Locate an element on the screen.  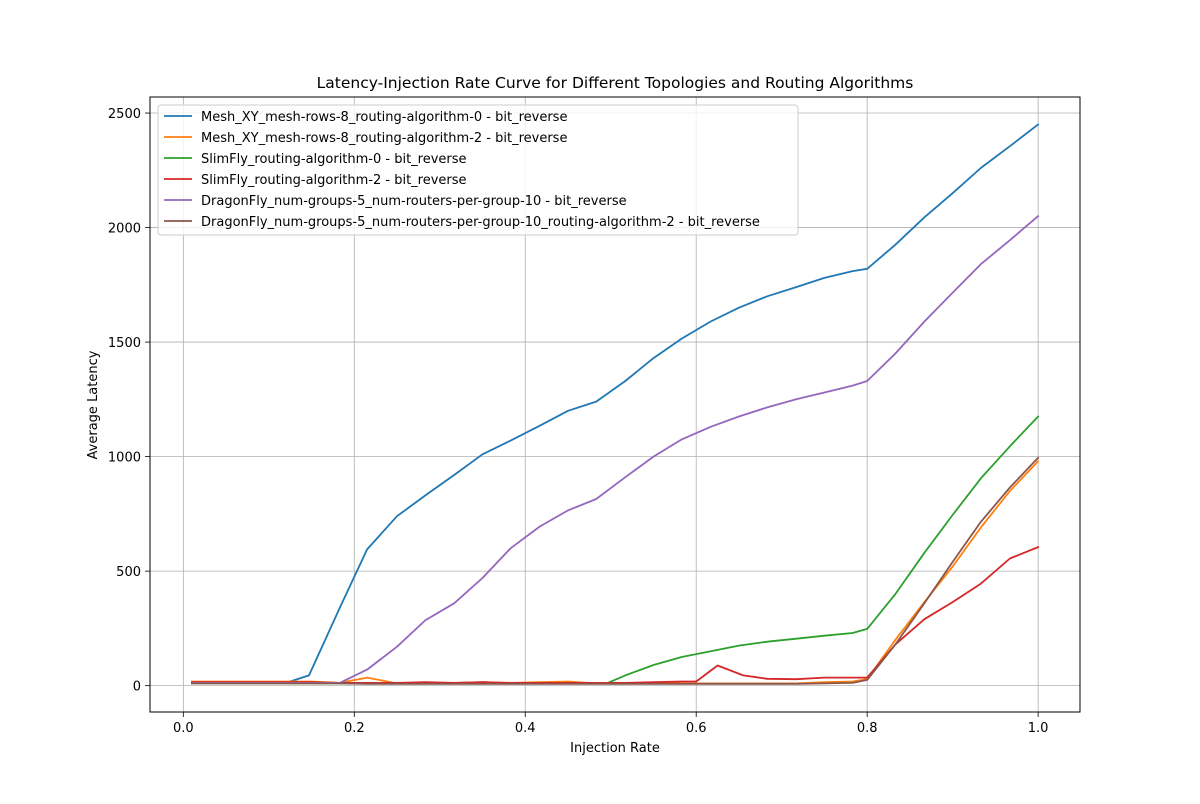
y-tick-label: 1500 is located at coordinates (124, 343).